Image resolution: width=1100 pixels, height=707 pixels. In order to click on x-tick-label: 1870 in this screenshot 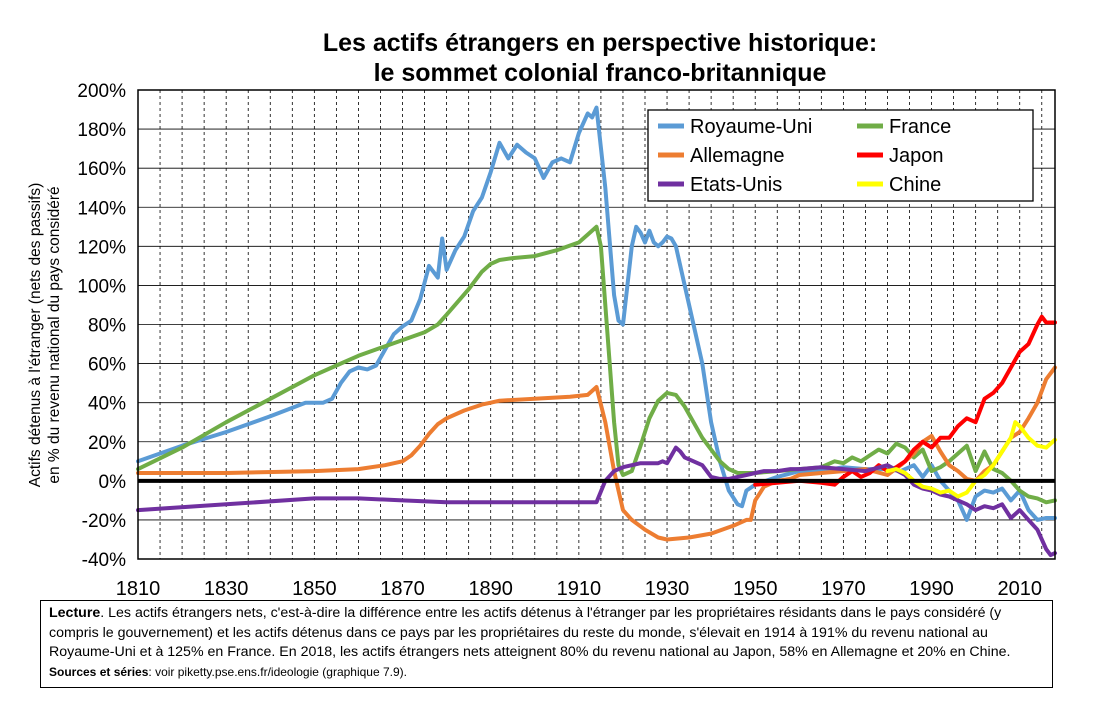, I will do `click(402, 589)`.